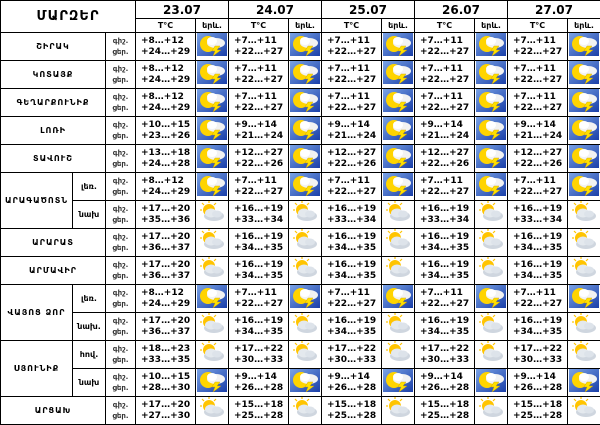 This screenshot has height=425, width=600. I want to click on temperature: +17…+20+35…+36, so click(166, 215).